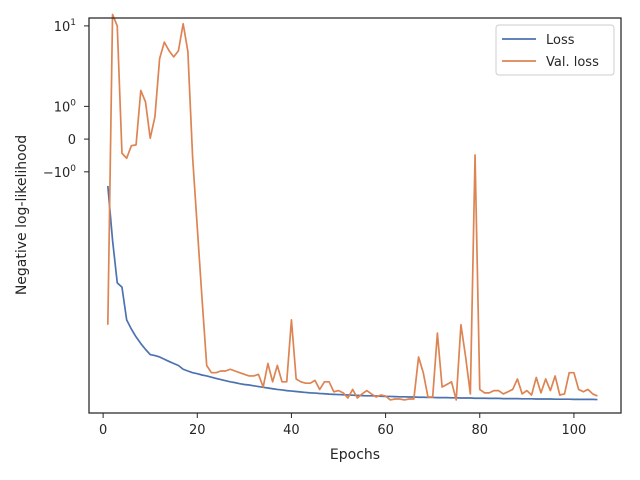 The width and height of the screenshot is (640, 480). What do you see at coordinates (22, 215) in the screenshot?
I see `y-axis-label: Negative log-likelihood` at bounding box center [22, 215].